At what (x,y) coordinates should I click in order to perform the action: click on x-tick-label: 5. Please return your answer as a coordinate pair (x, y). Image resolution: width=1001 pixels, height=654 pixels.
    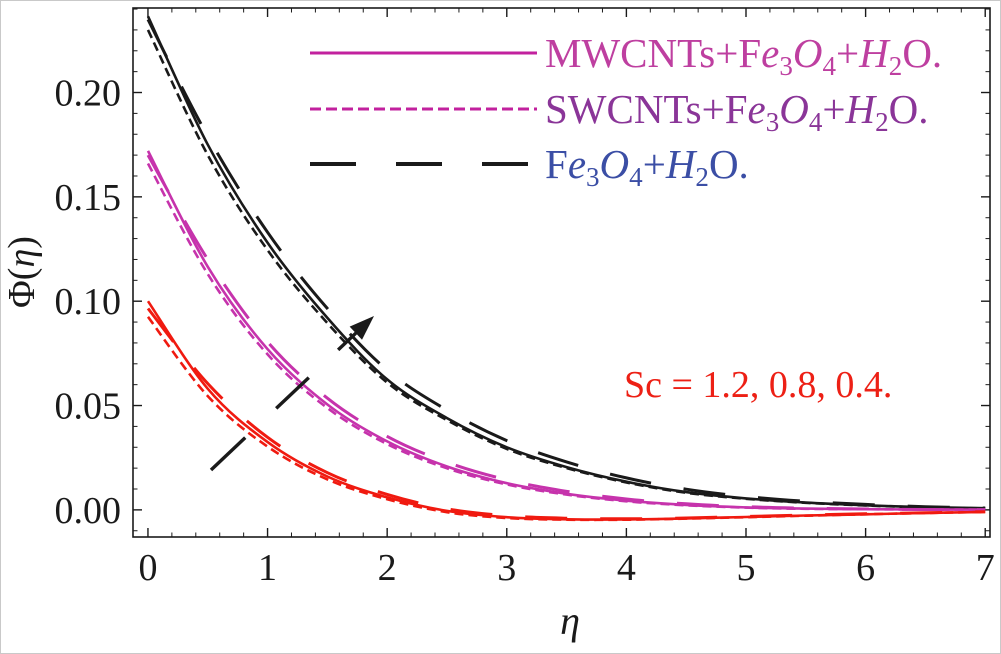
    Looking at the image, I should click on (745, 568).